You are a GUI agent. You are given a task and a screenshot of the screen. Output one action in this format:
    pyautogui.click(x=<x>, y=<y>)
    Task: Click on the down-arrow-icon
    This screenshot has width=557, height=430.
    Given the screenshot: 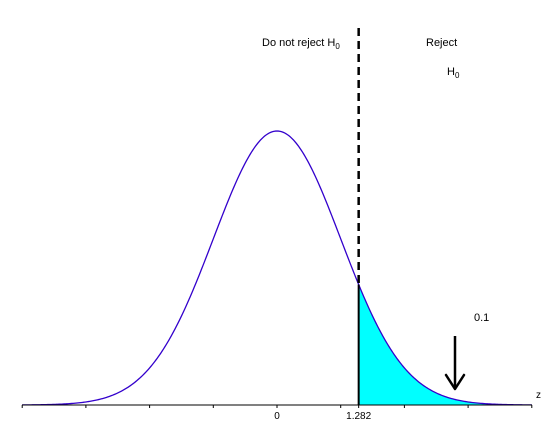 What is the action you would take?
    pyautogui.click(x=455, y=363)
    